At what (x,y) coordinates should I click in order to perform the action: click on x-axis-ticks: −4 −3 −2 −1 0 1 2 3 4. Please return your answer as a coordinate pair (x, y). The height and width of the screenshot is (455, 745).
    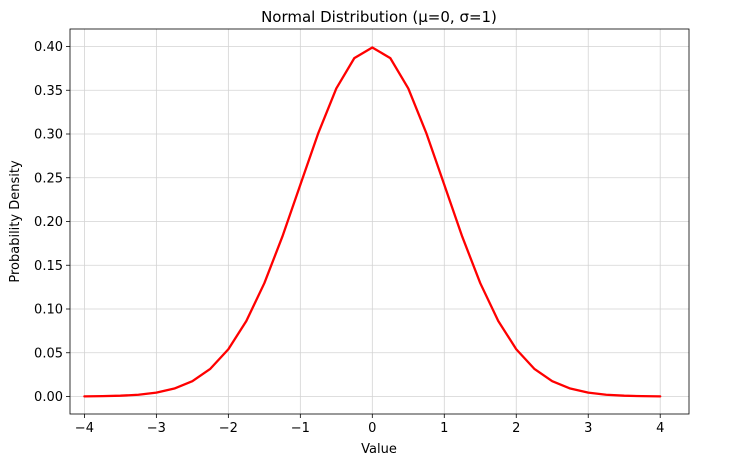
    Looking at the image, I should click on (369, 425).